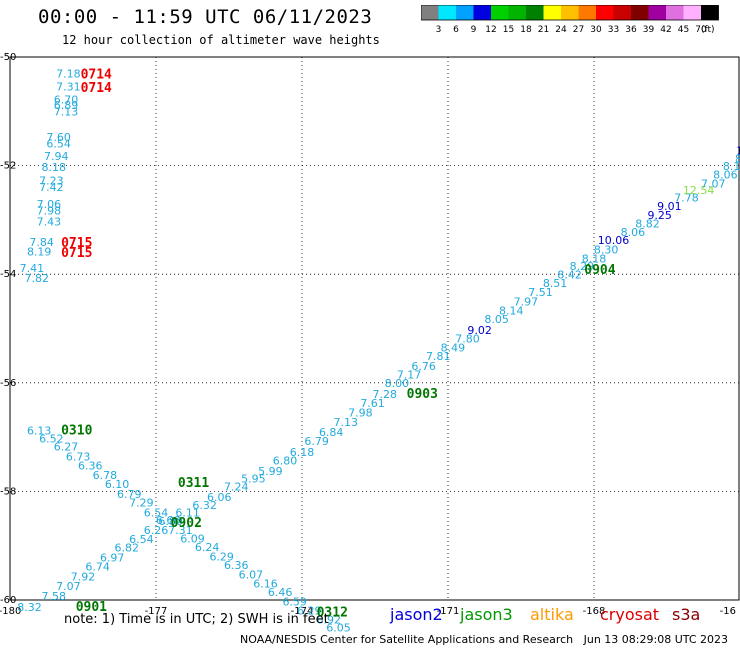 The height and width of the screenshot is (650, 740). I want to click on y-tick-label: -60, so click(8, 600).